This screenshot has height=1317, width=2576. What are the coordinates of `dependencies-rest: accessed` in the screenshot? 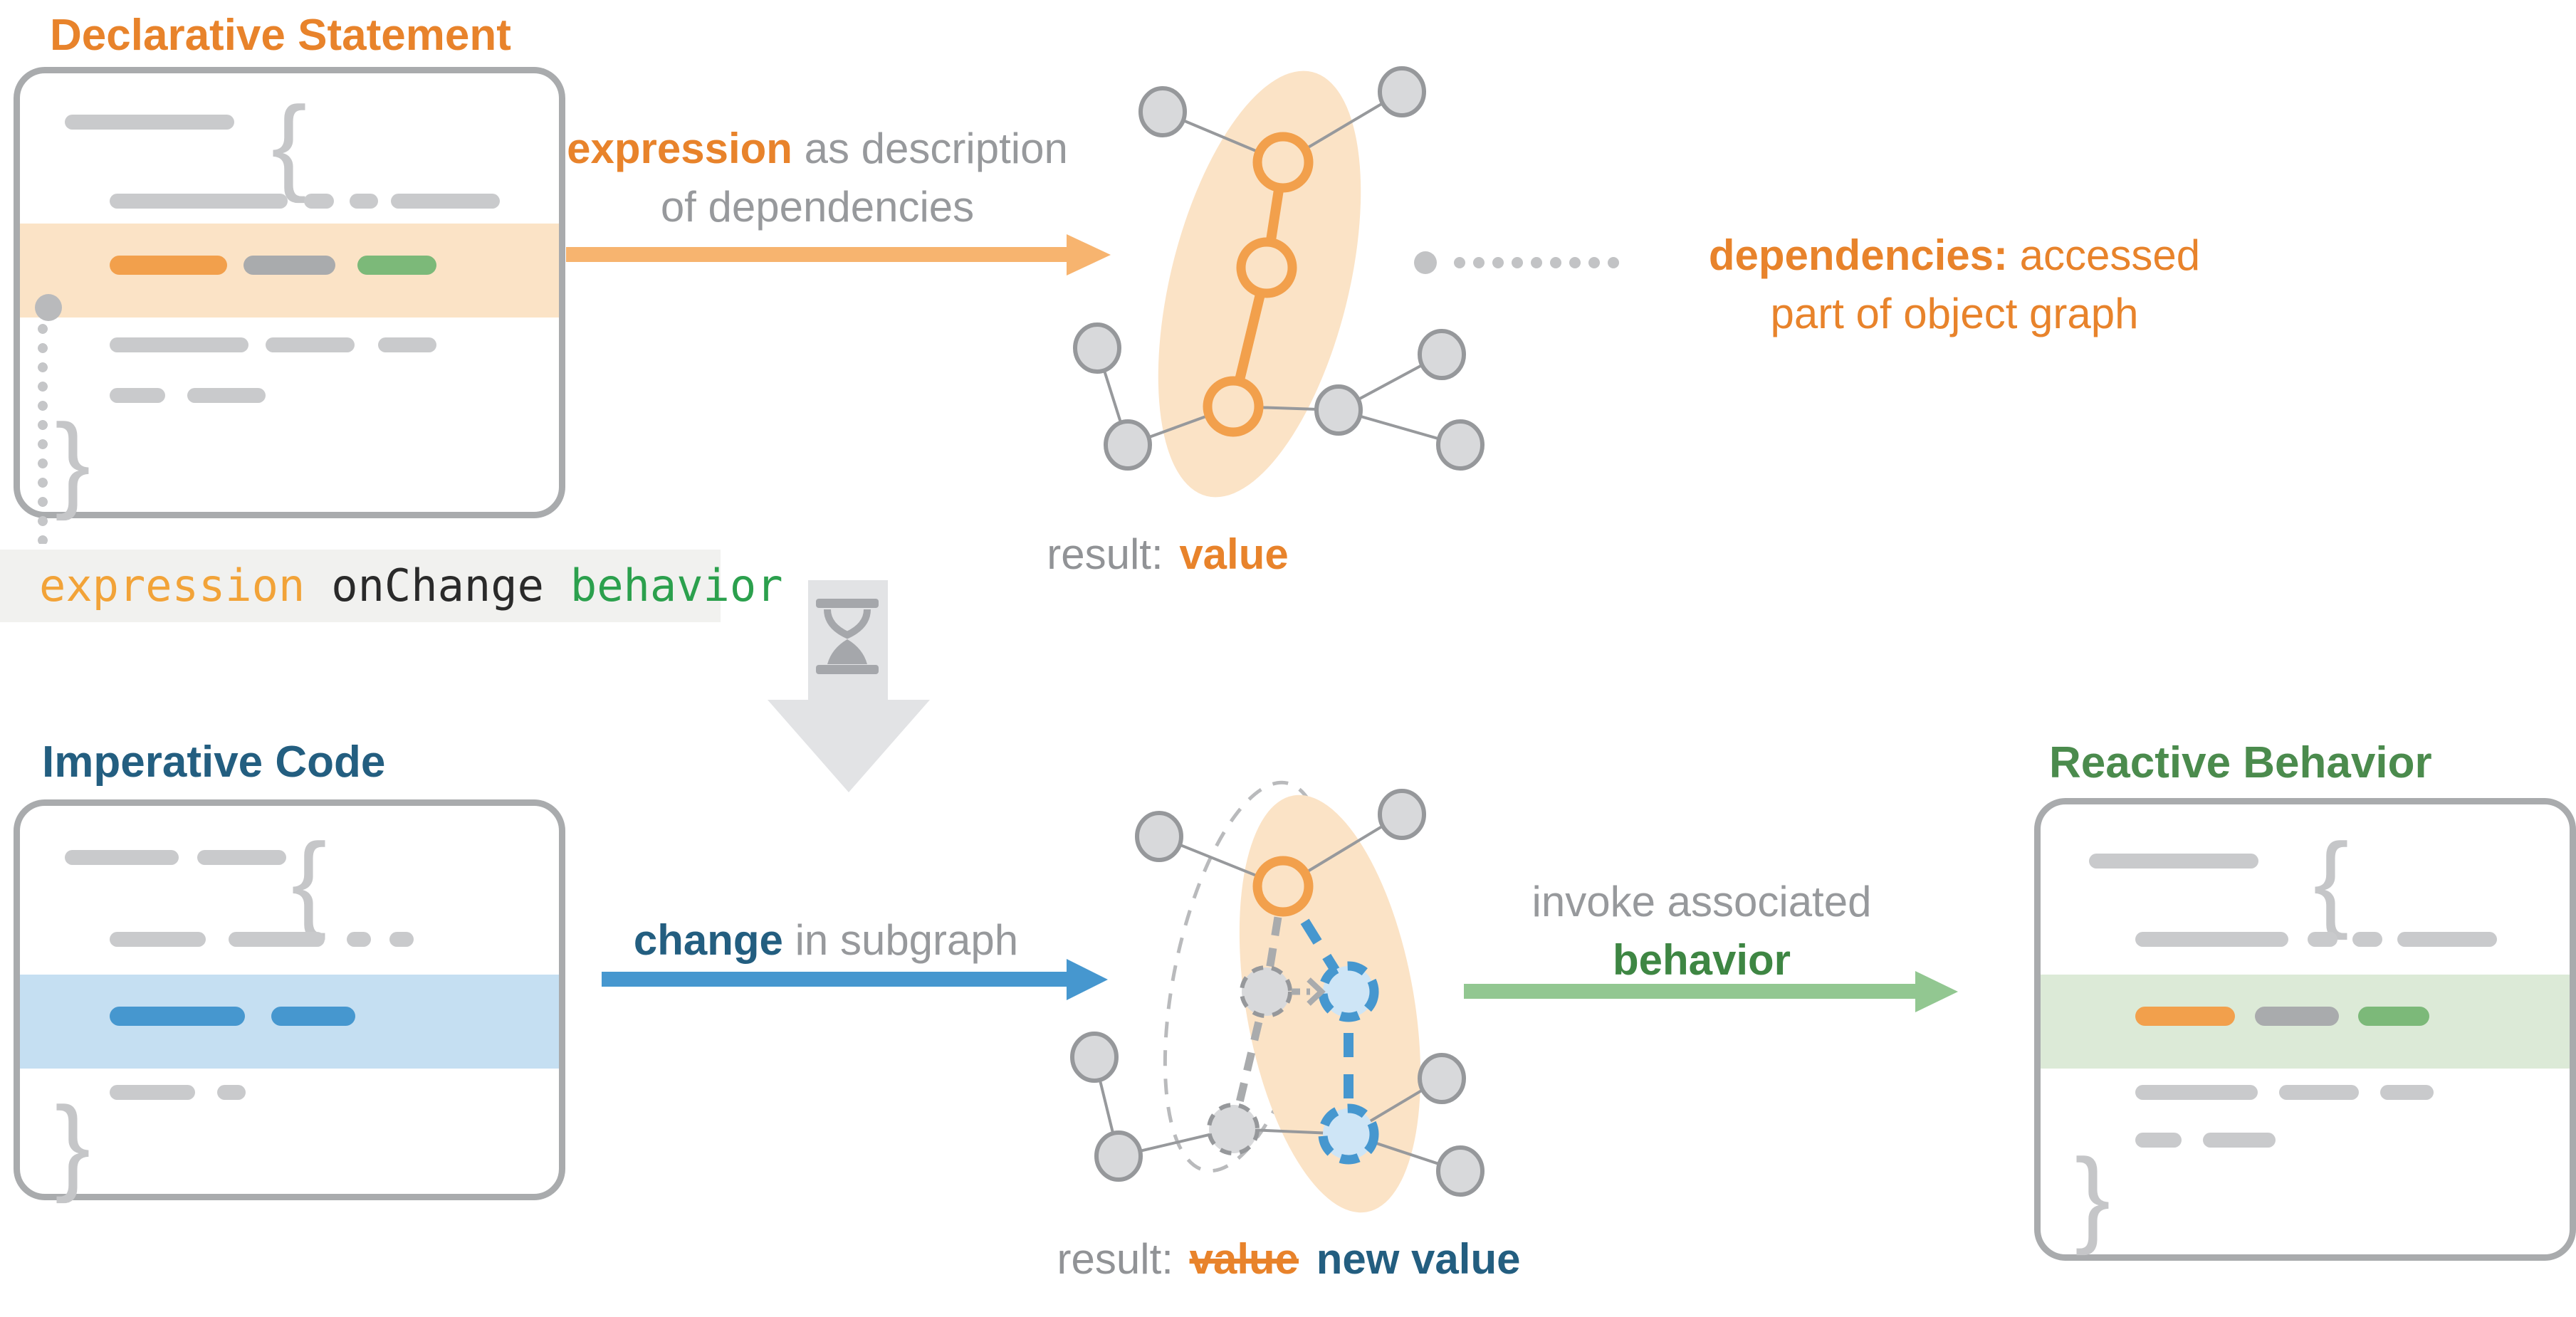 It's located at (2104, 255).